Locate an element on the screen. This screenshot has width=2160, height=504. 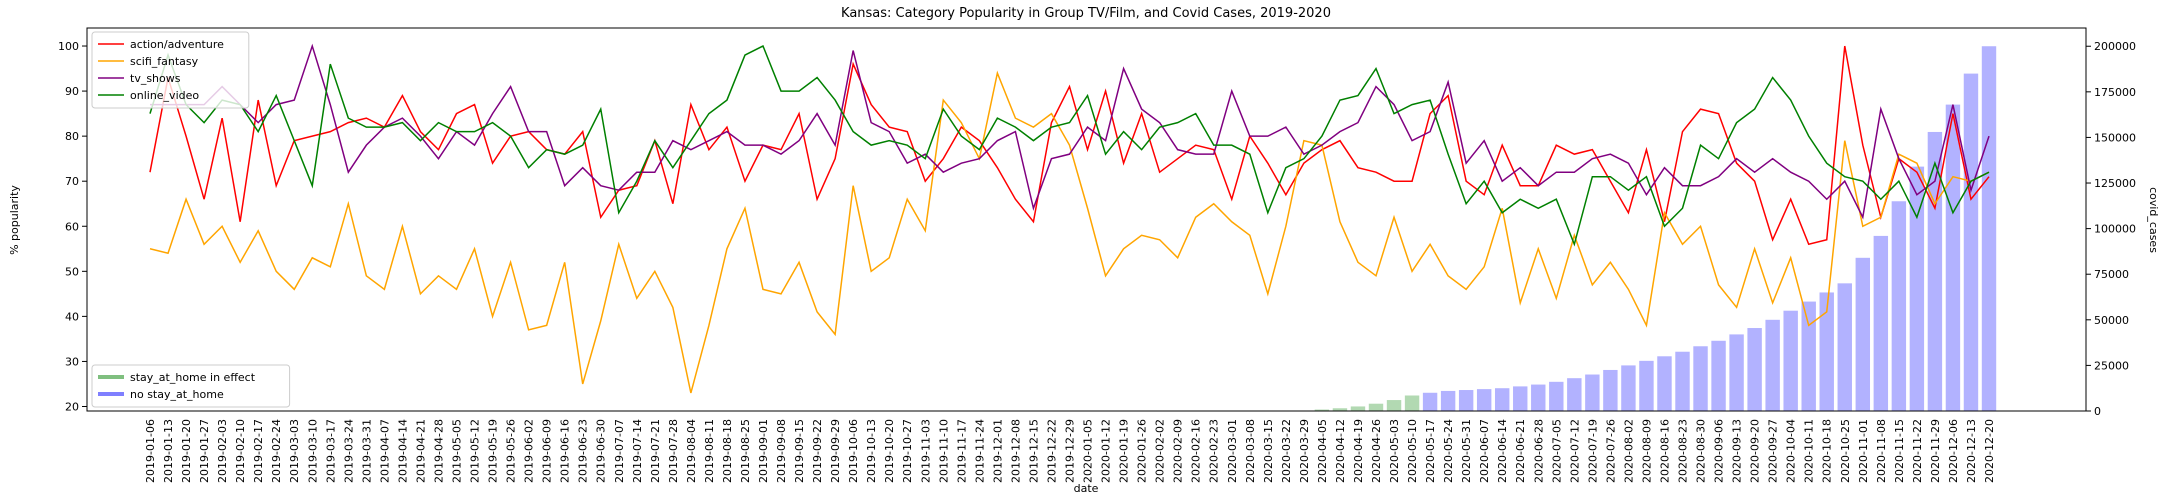
y-tick-label: 30 is located at coordinates (72, 361).